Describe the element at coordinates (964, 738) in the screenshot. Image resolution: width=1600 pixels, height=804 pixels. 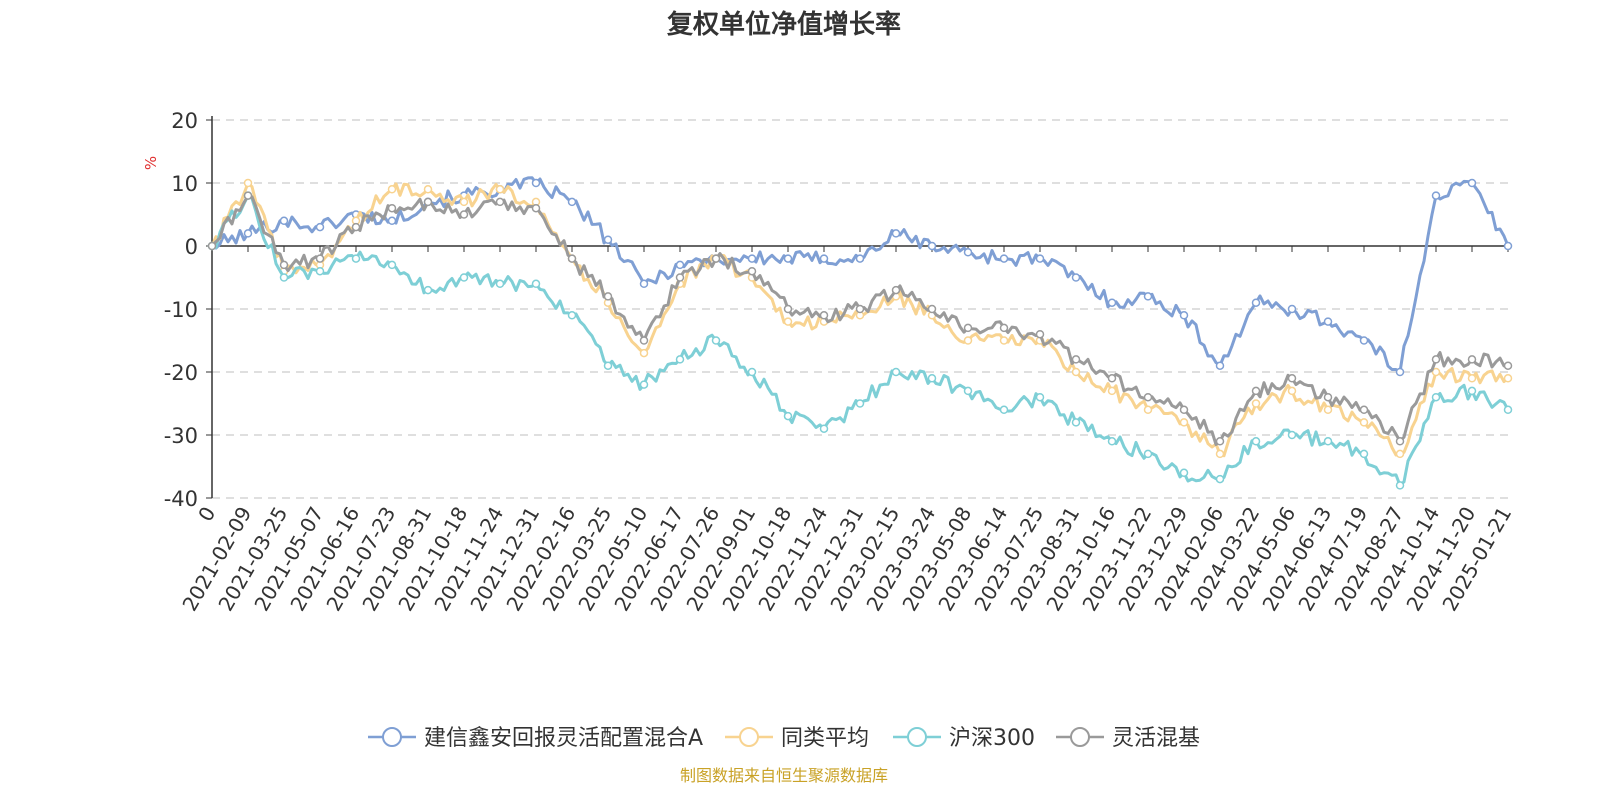
I see `legend-item: 沪深300` at that location.